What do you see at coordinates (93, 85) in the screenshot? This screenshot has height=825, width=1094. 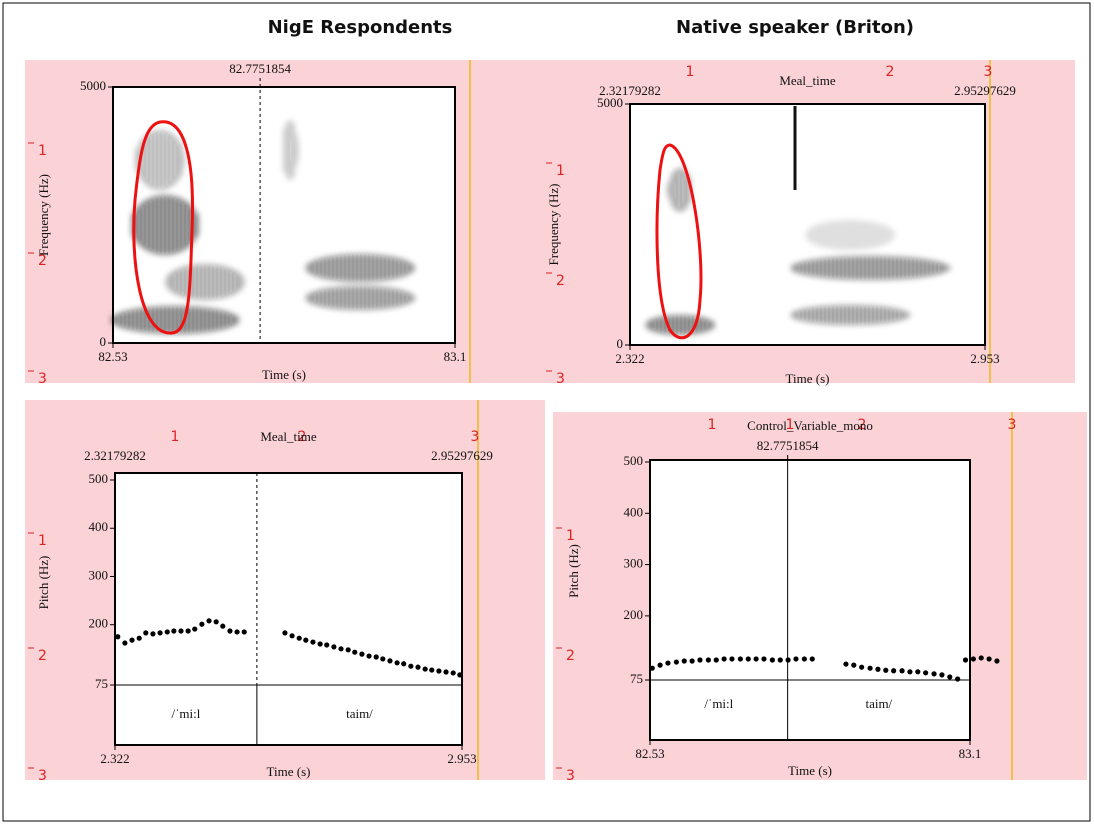 I see `y-tick-label: 5000` at bounding box center [93, 85].